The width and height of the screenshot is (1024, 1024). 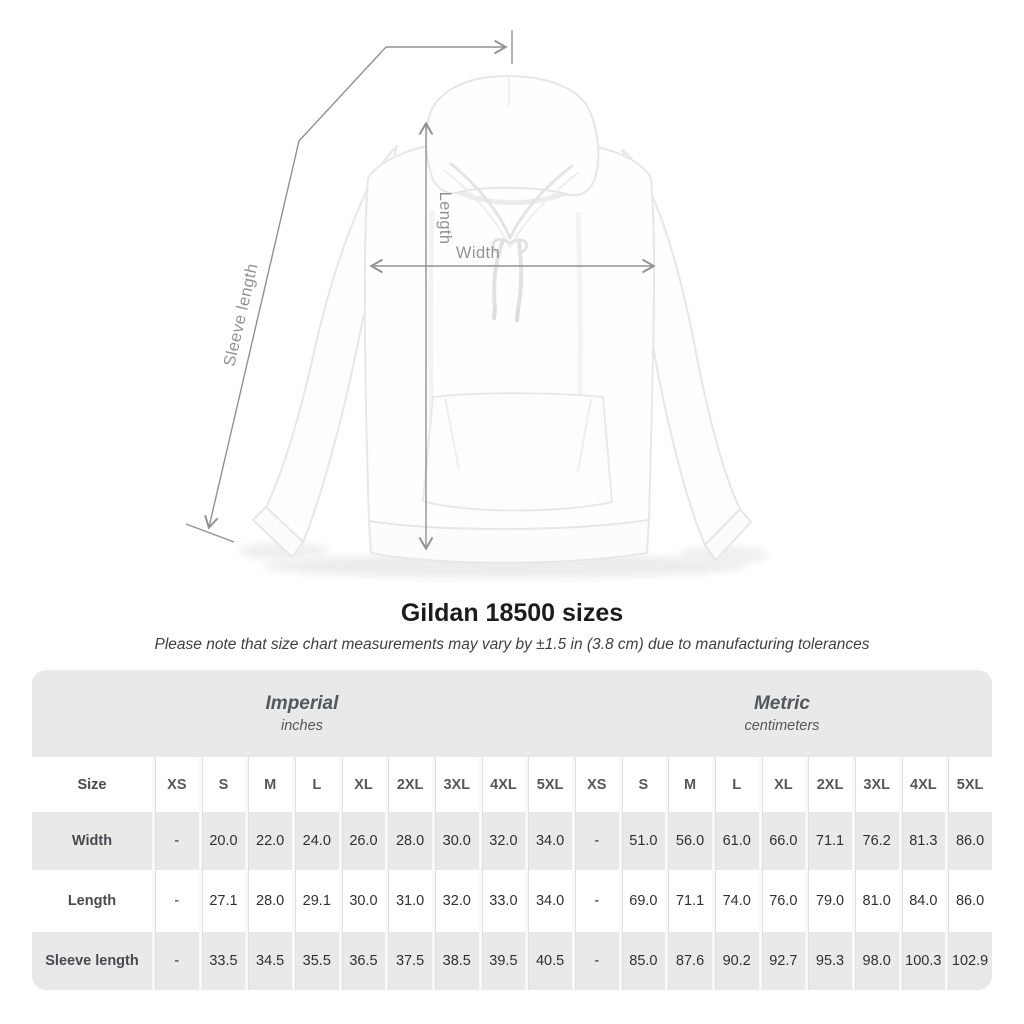 I want to click on hood-rim-outer, so click(x=511, y=200).